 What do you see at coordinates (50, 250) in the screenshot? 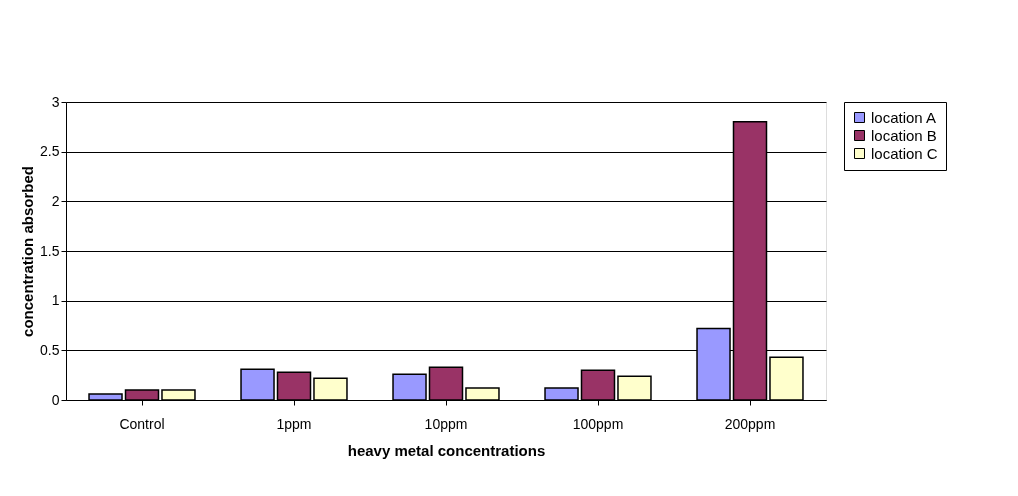
I see `y-tick-label: 1.5` at bounding box center [50, 250].